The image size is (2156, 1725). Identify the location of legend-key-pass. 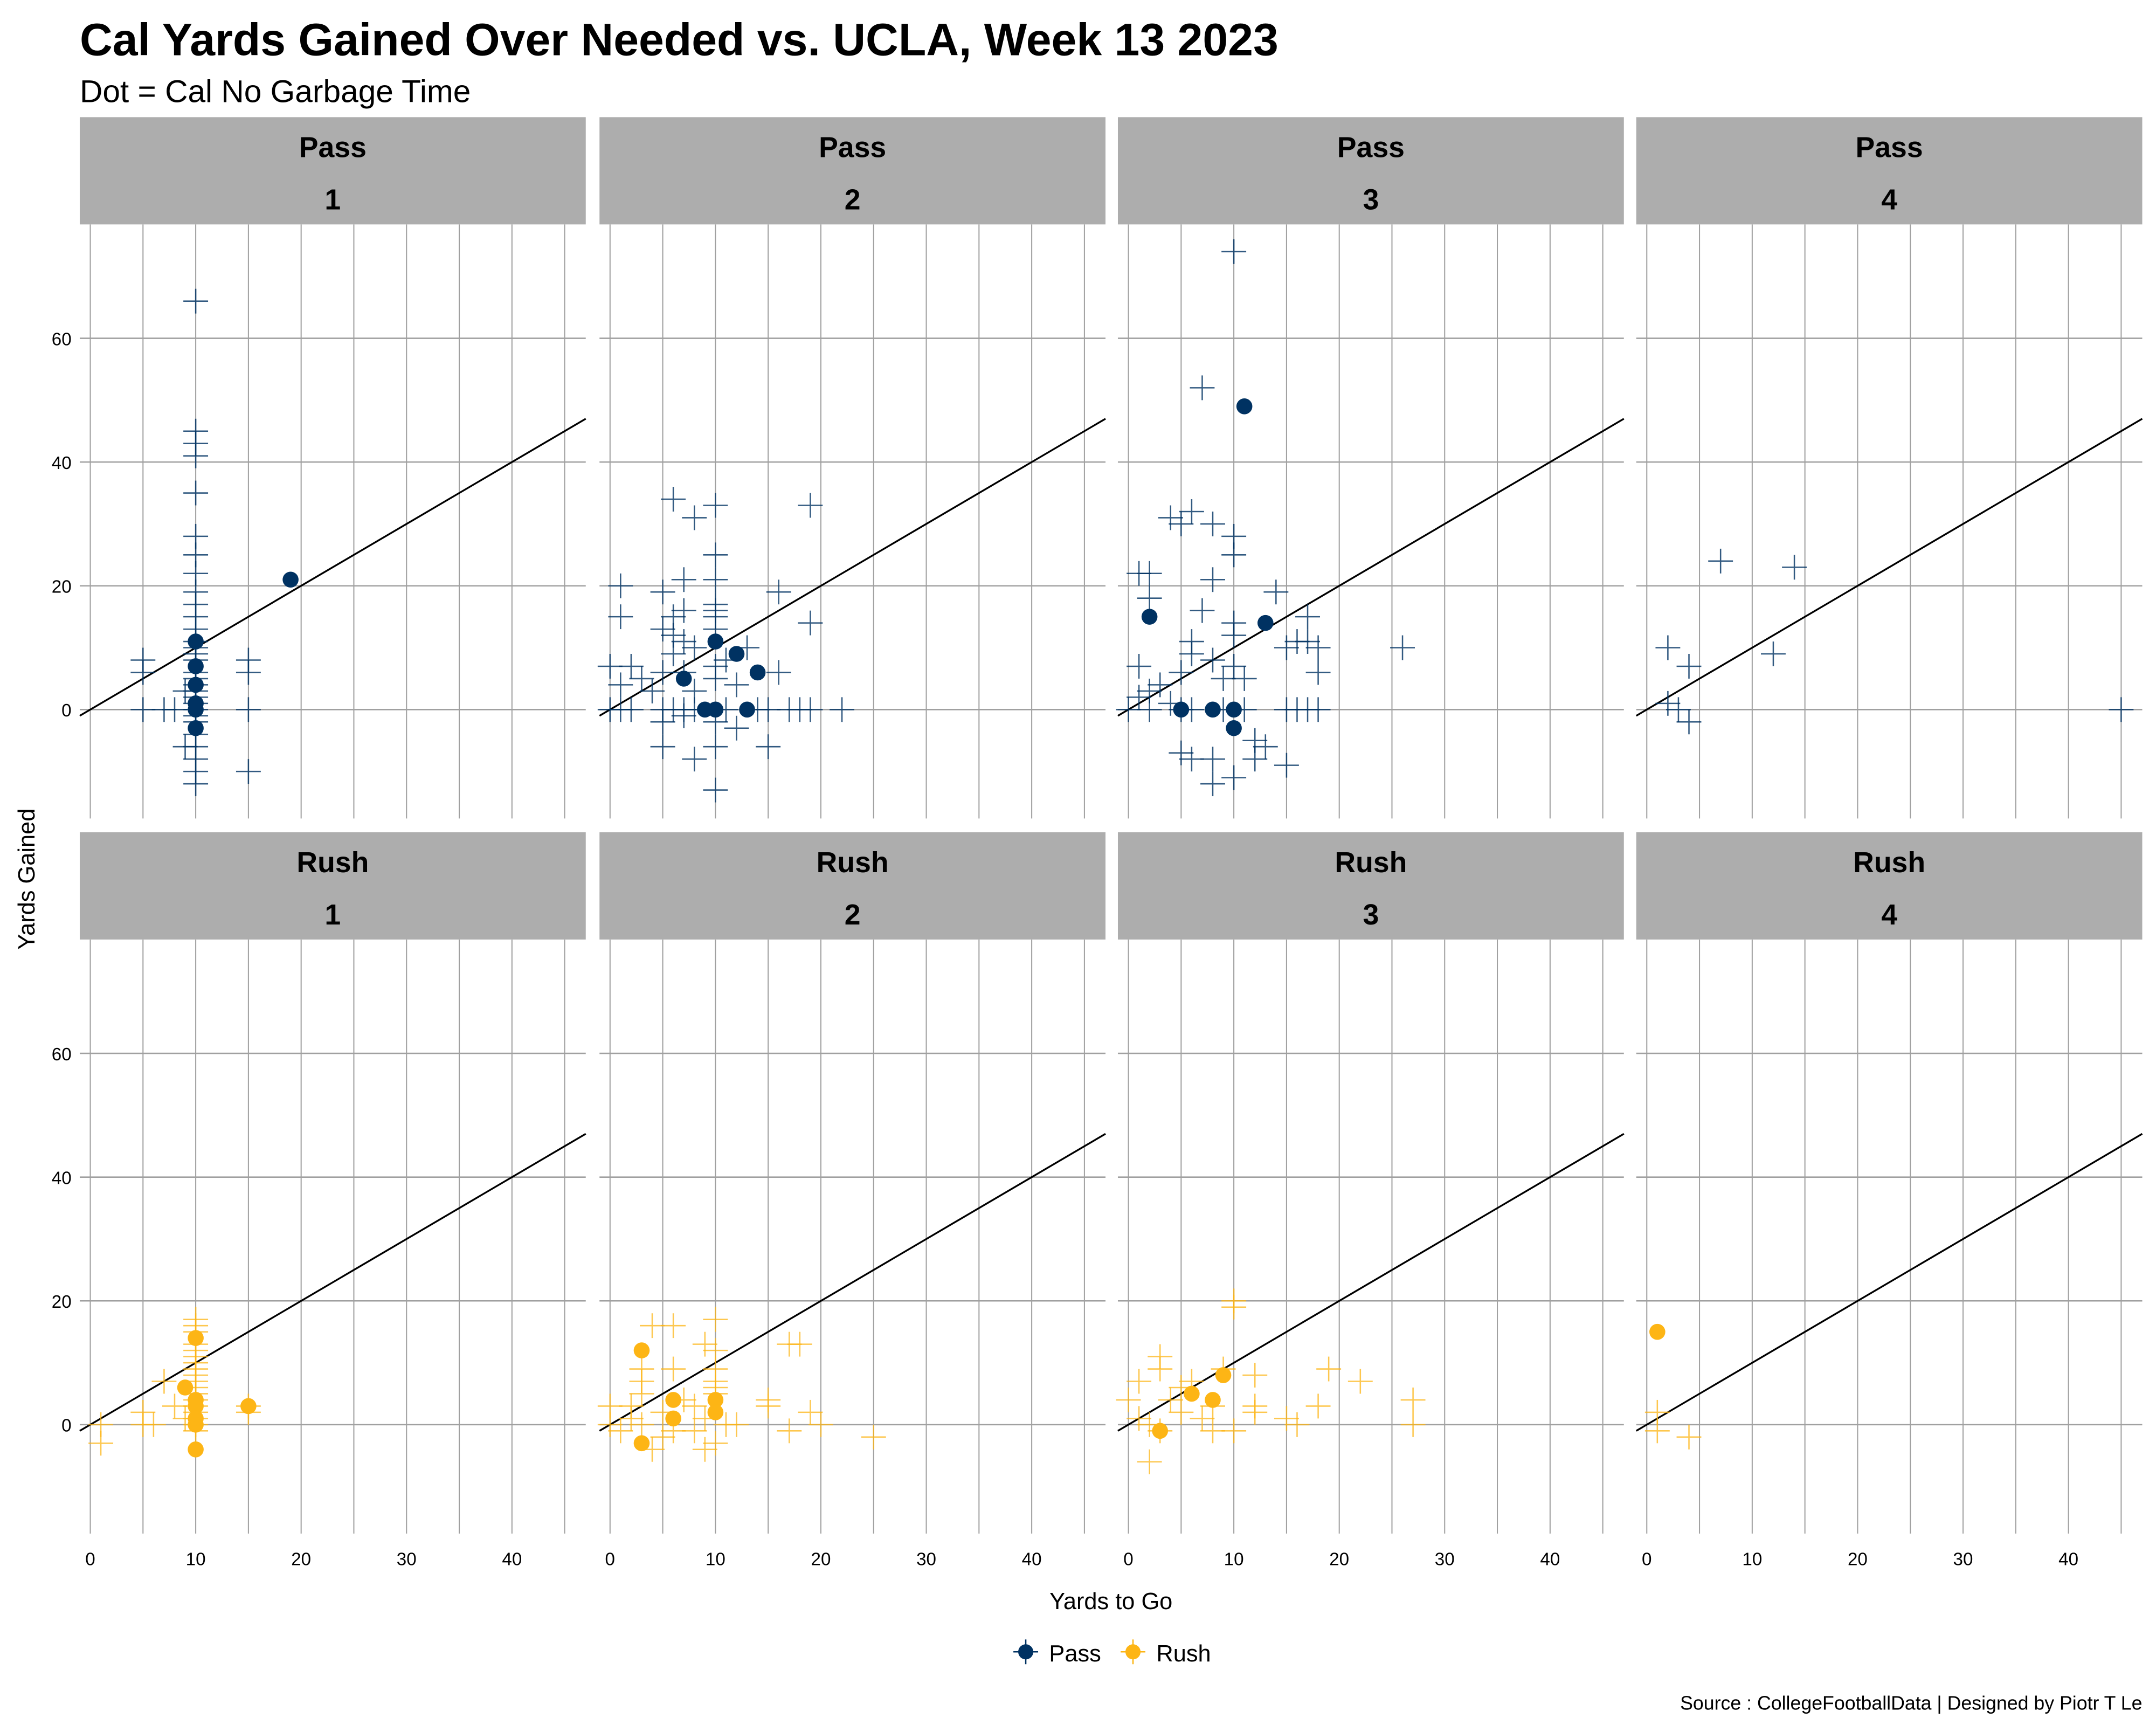
(1026, 1652).